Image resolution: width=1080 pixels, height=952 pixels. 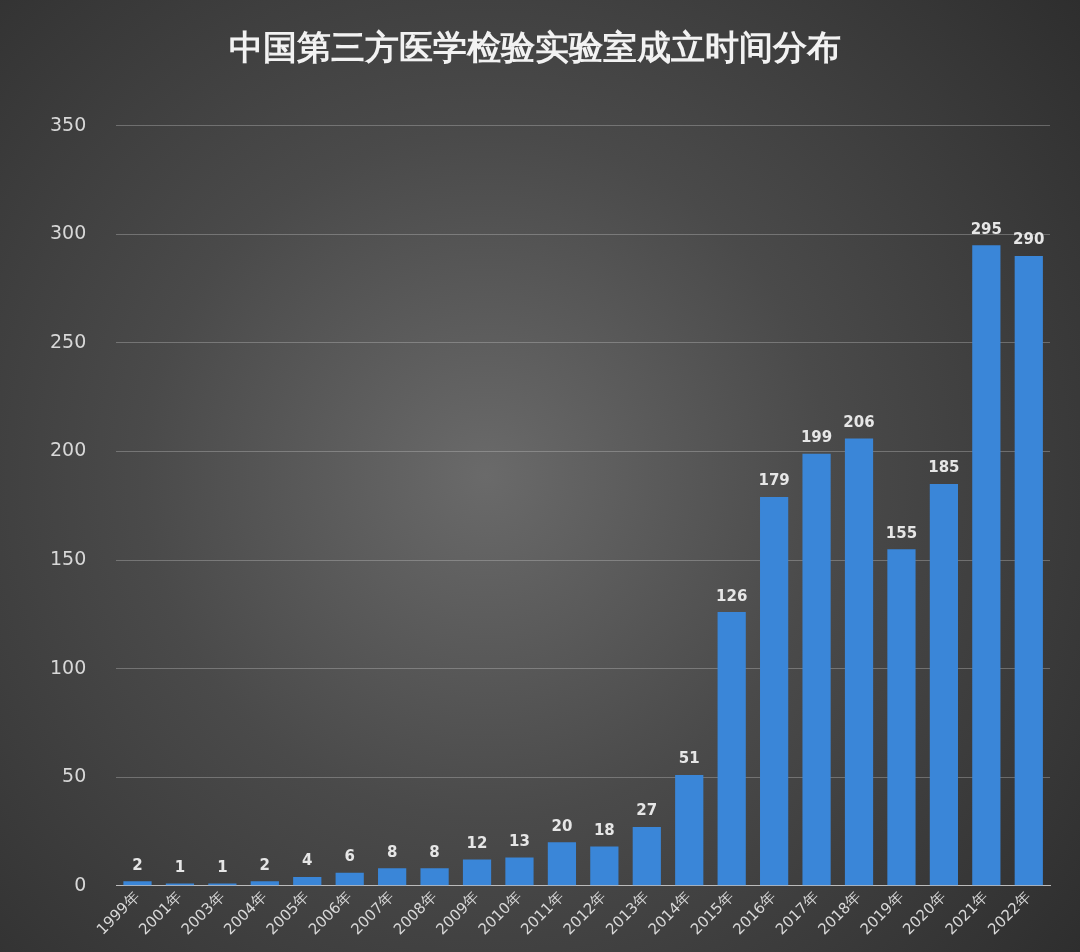 What do you see at coordinates (732, 595) in the screenshot?
I see `data-label: 126` at bounding box center [732, 595].